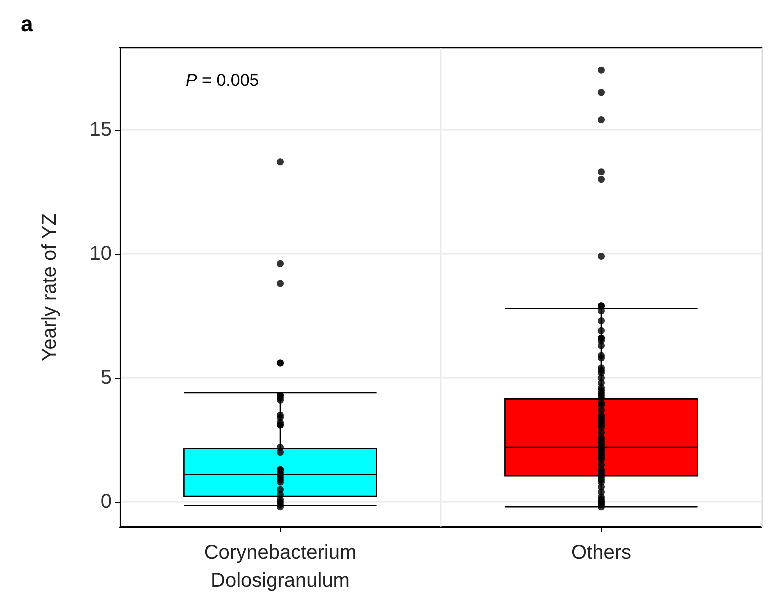 The height and width of the screenshot is (614, 773). I want to click on x-tick-label: Corynebacterium Dolosigranulum, so click(280, 567).